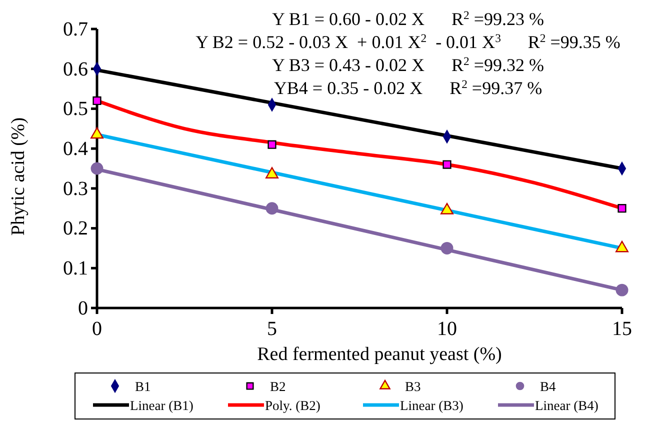 The image size is (651, 421). Describe the element at coordinates (75, 269) in the screenshot. I see `y-tick-label: 0.1` at that location.